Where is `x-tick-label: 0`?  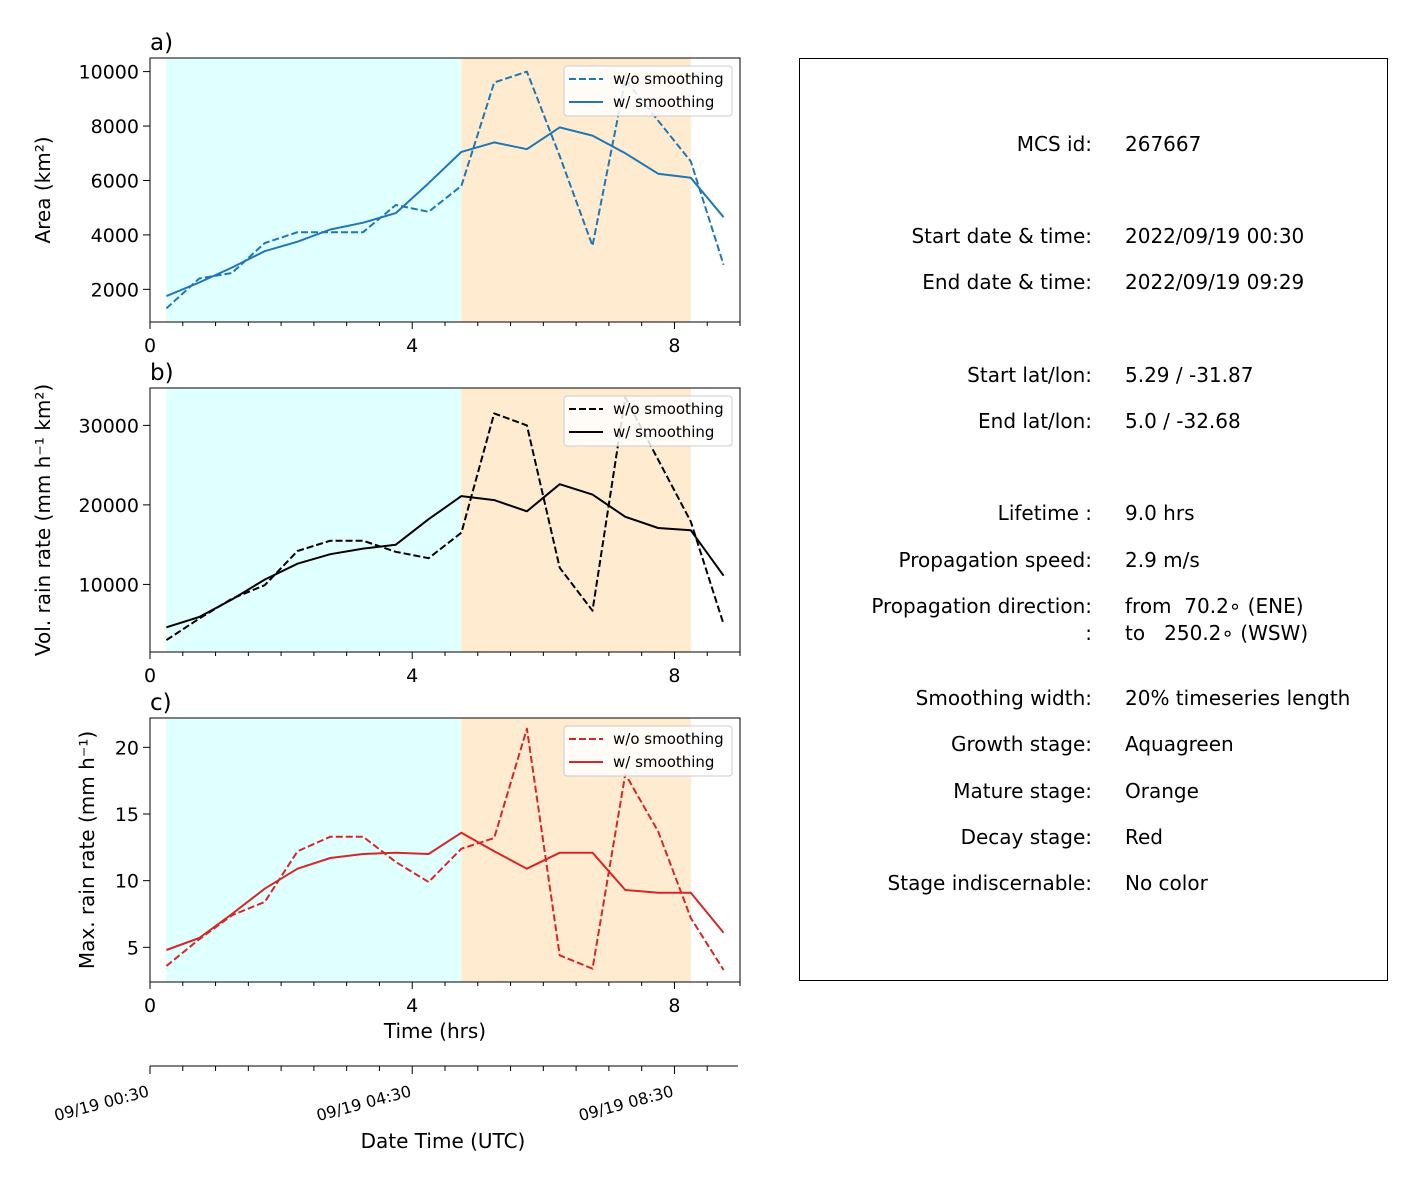
x-tick-label: 0 is located at coordinates (150, 676).